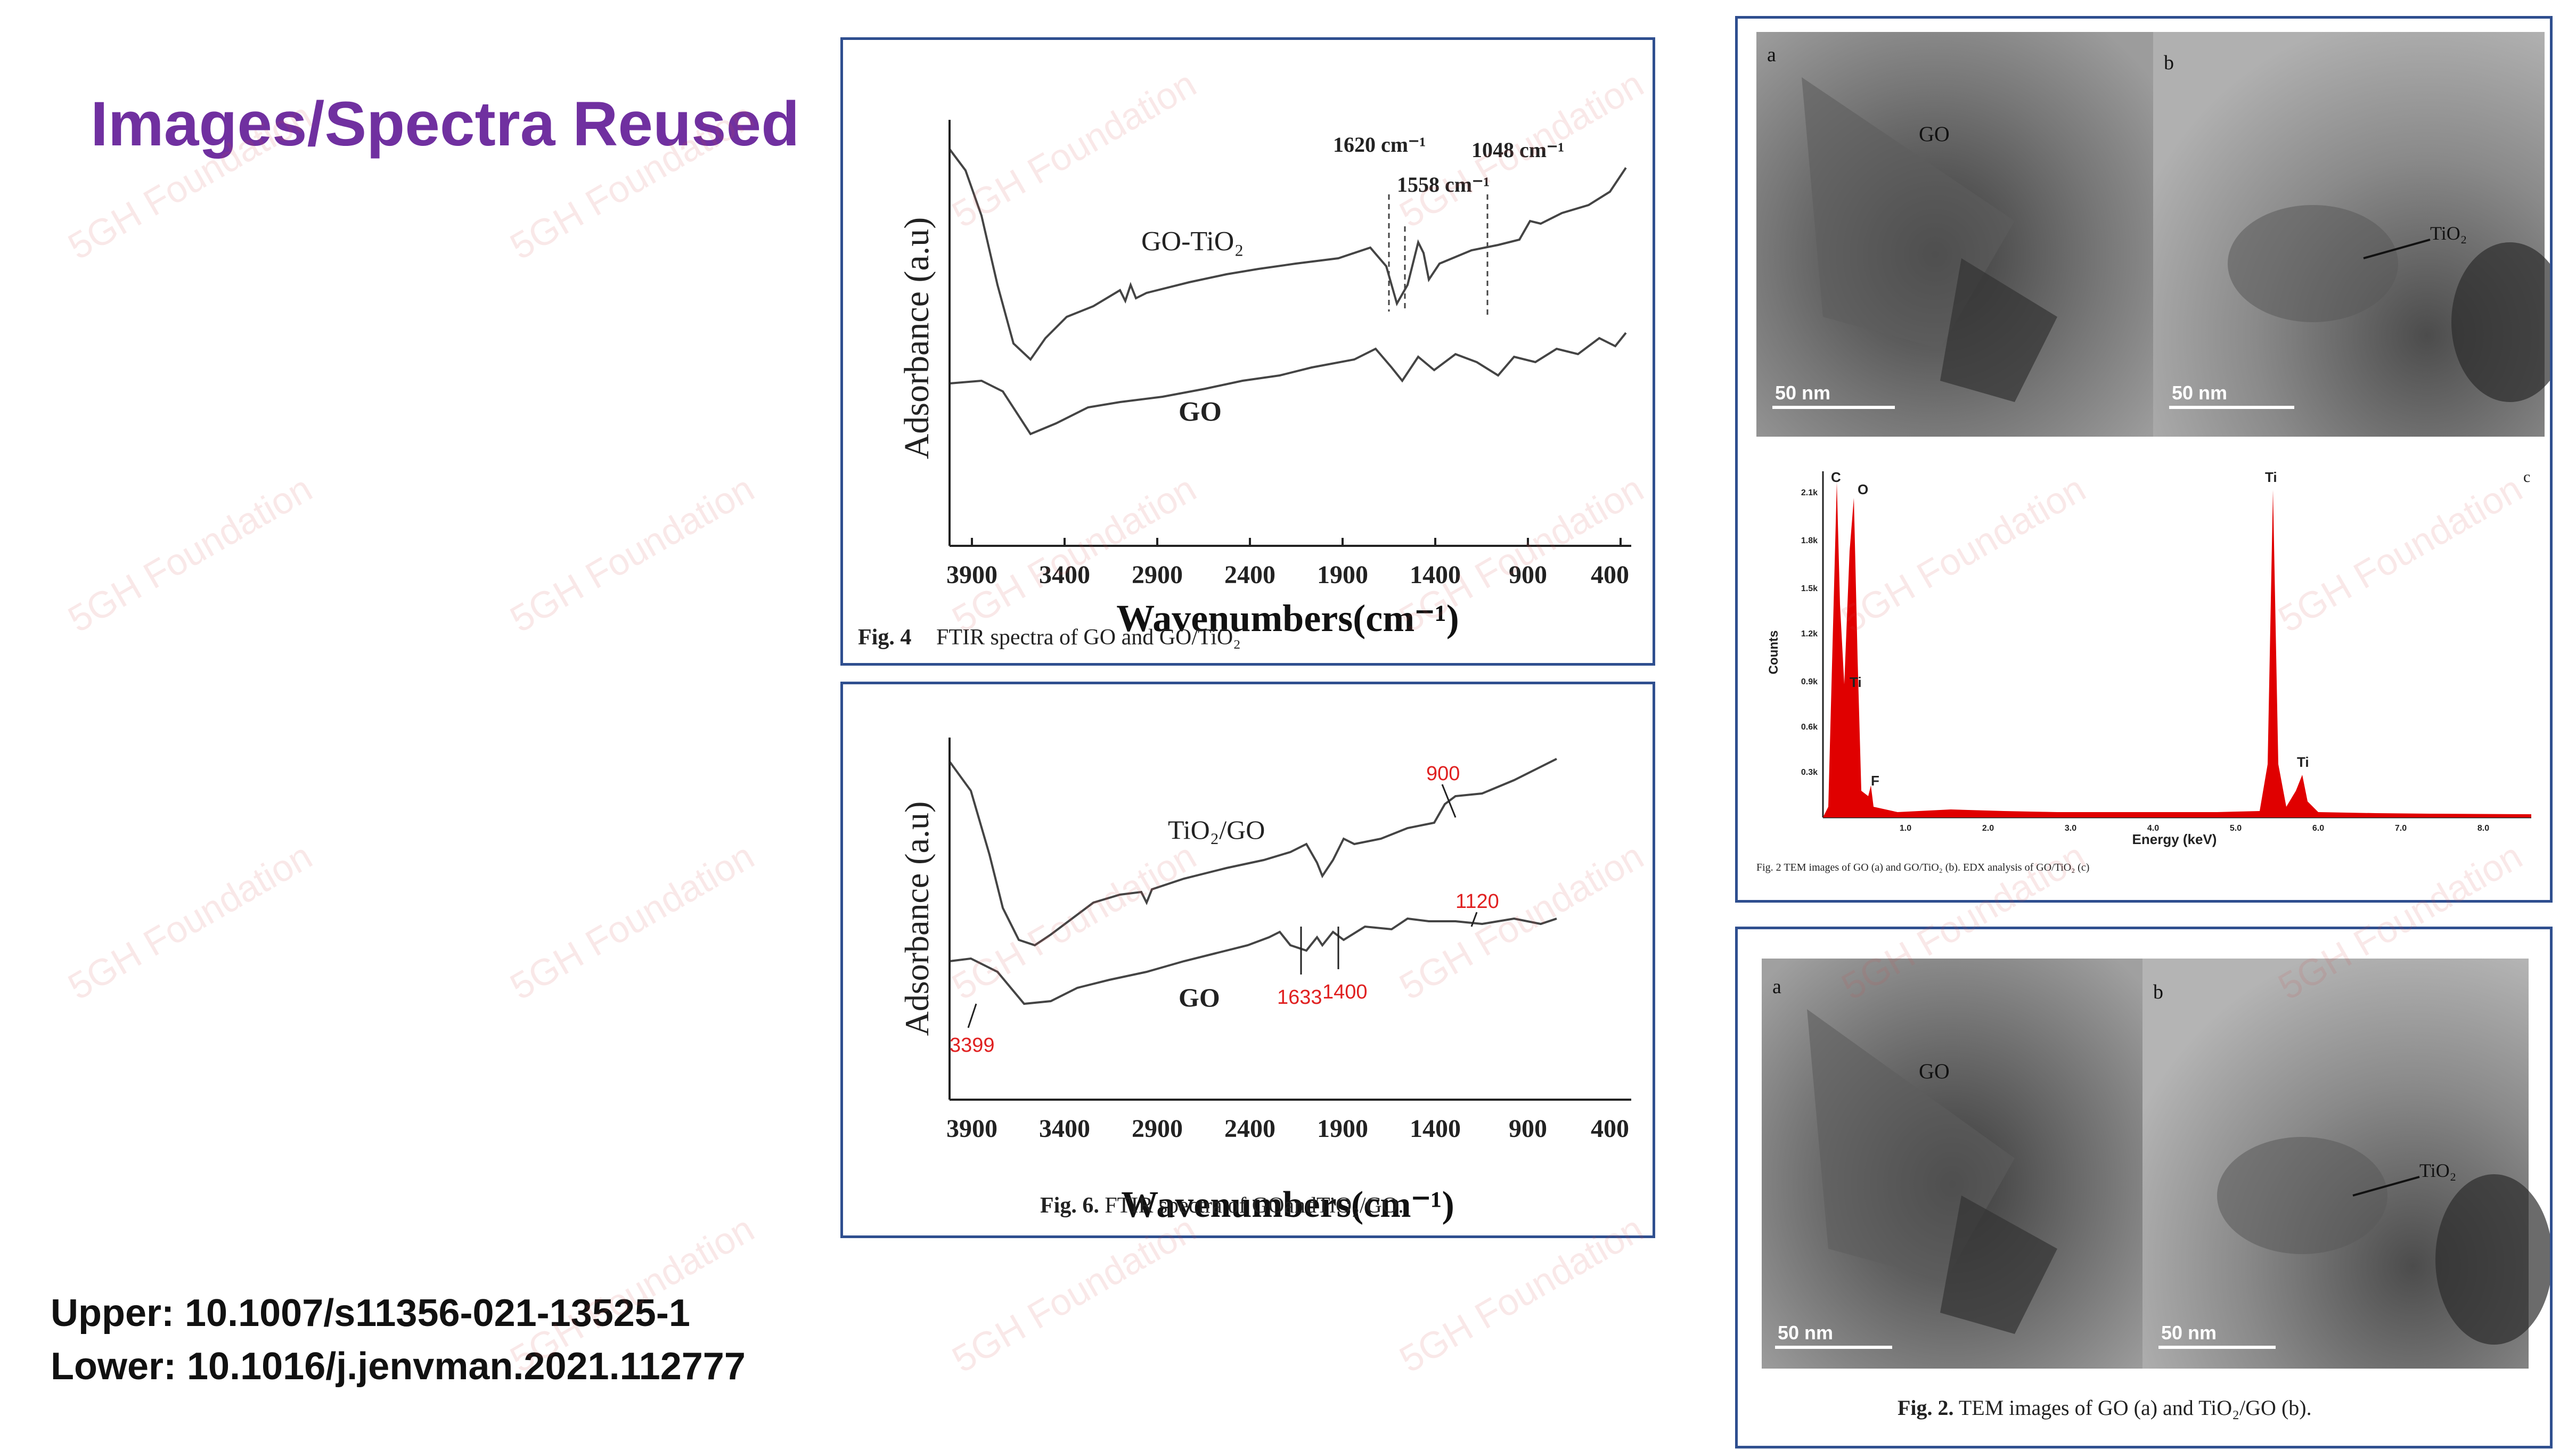  Describe the element at coordinates (1809, 588) in the screenshot. I see `y-tick: 1.5k` at that location.